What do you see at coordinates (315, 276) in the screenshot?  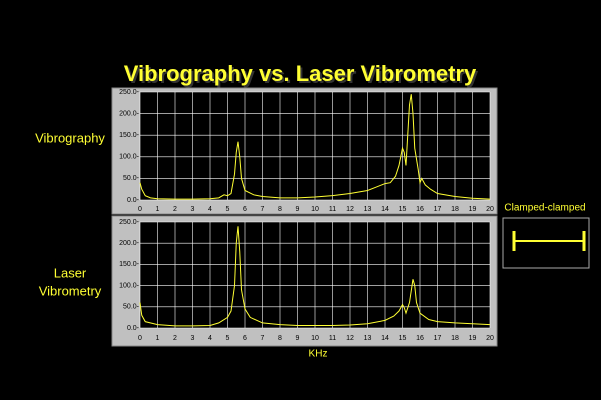 I see `spectrum-line` at bounding box center [315, 276].